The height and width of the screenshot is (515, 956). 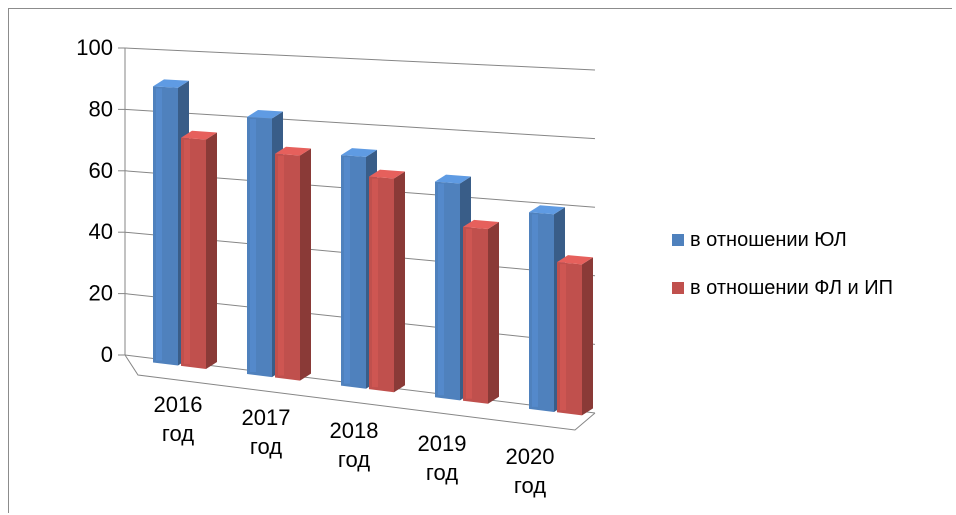 I want to click on floor-outline, so click(x=360, y=392).